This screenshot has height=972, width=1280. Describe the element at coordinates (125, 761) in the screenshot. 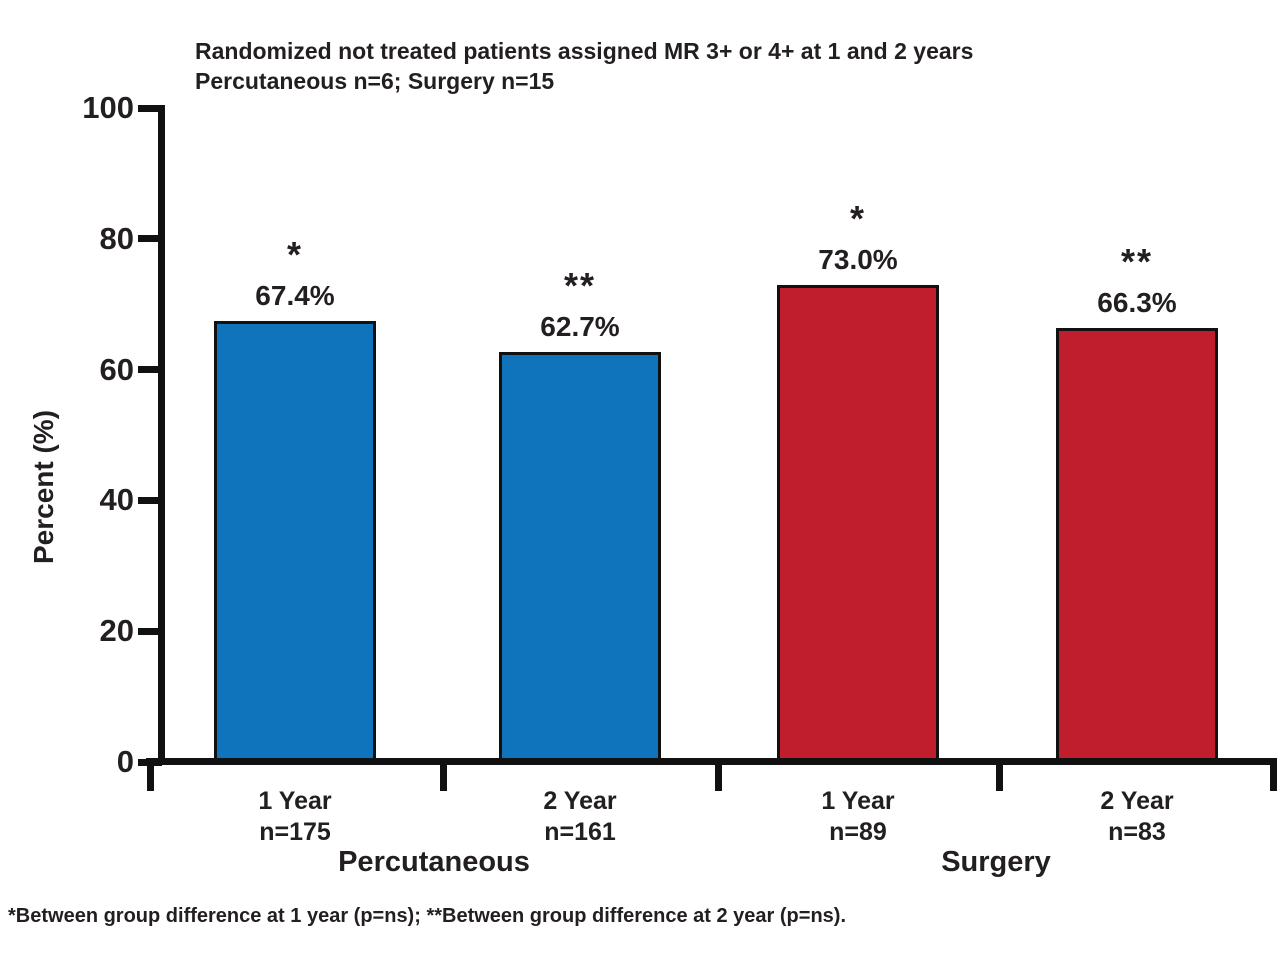

I see `y-tick-label: 0` at that location.